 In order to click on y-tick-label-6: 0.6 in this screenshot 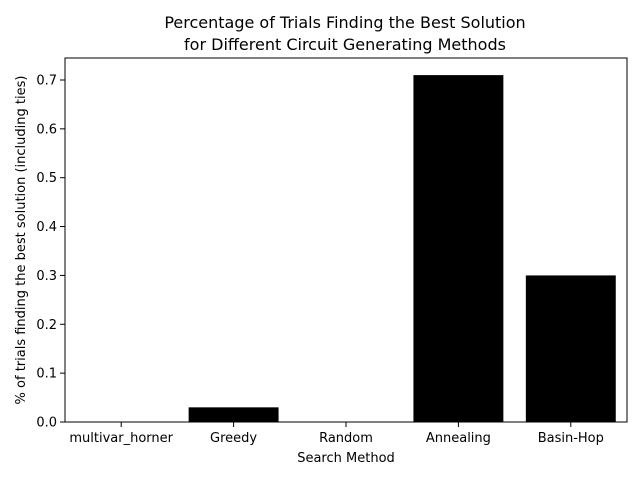, I will do `click(46, 129)`.